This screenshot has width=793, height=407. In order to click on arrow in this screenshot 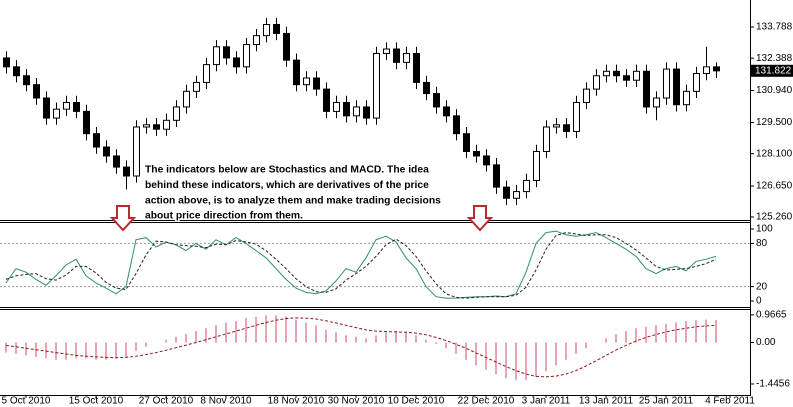, I will do `click(123, 218)`.